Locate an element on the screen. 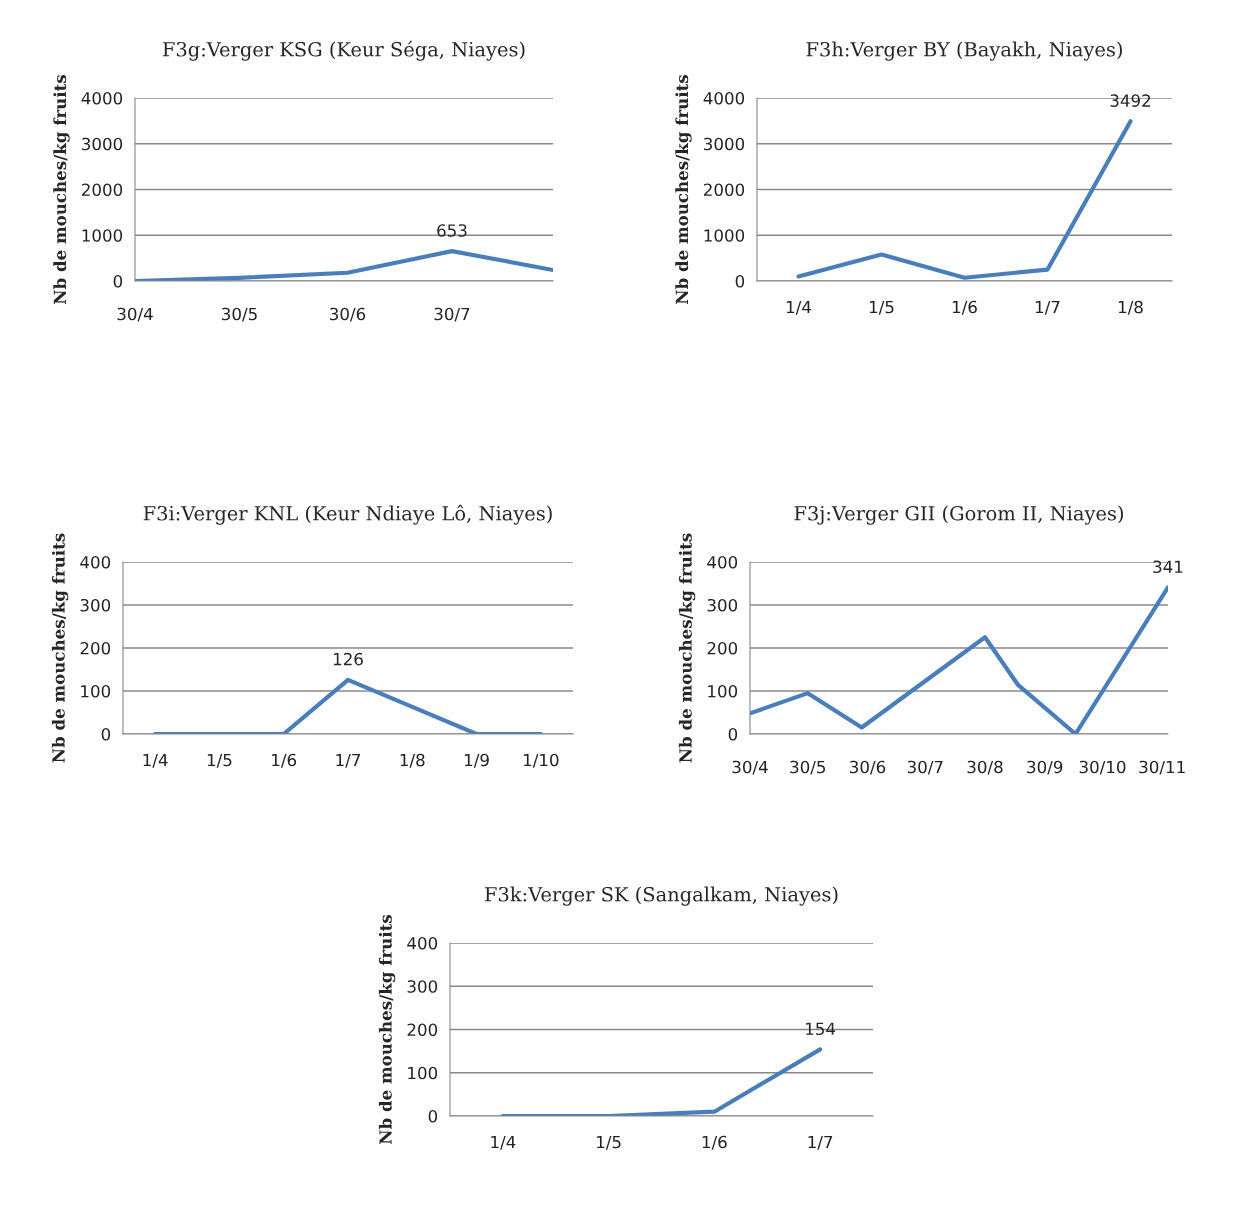  chart-title: F3j:Verger GII (Gorom II, Niayes) is located at coordinates (958, 515).